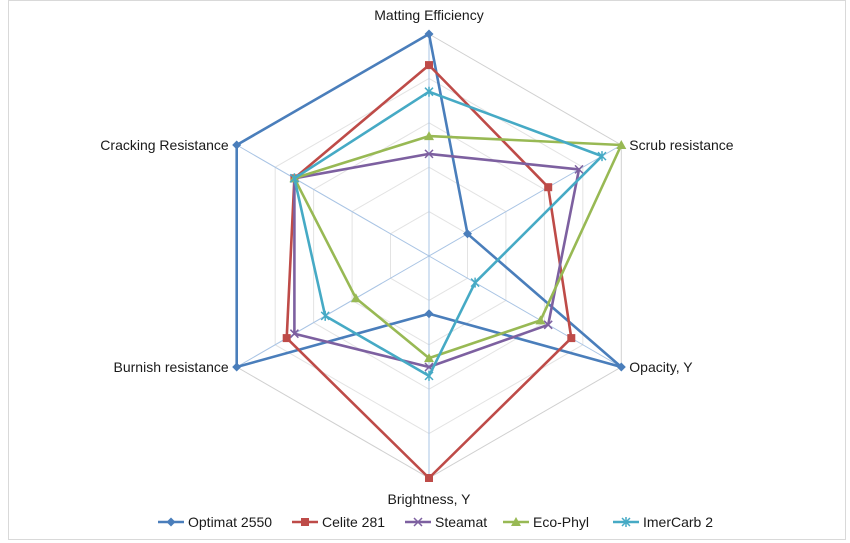  I want to click on legend-label: Celite 281, so click(353, 522).